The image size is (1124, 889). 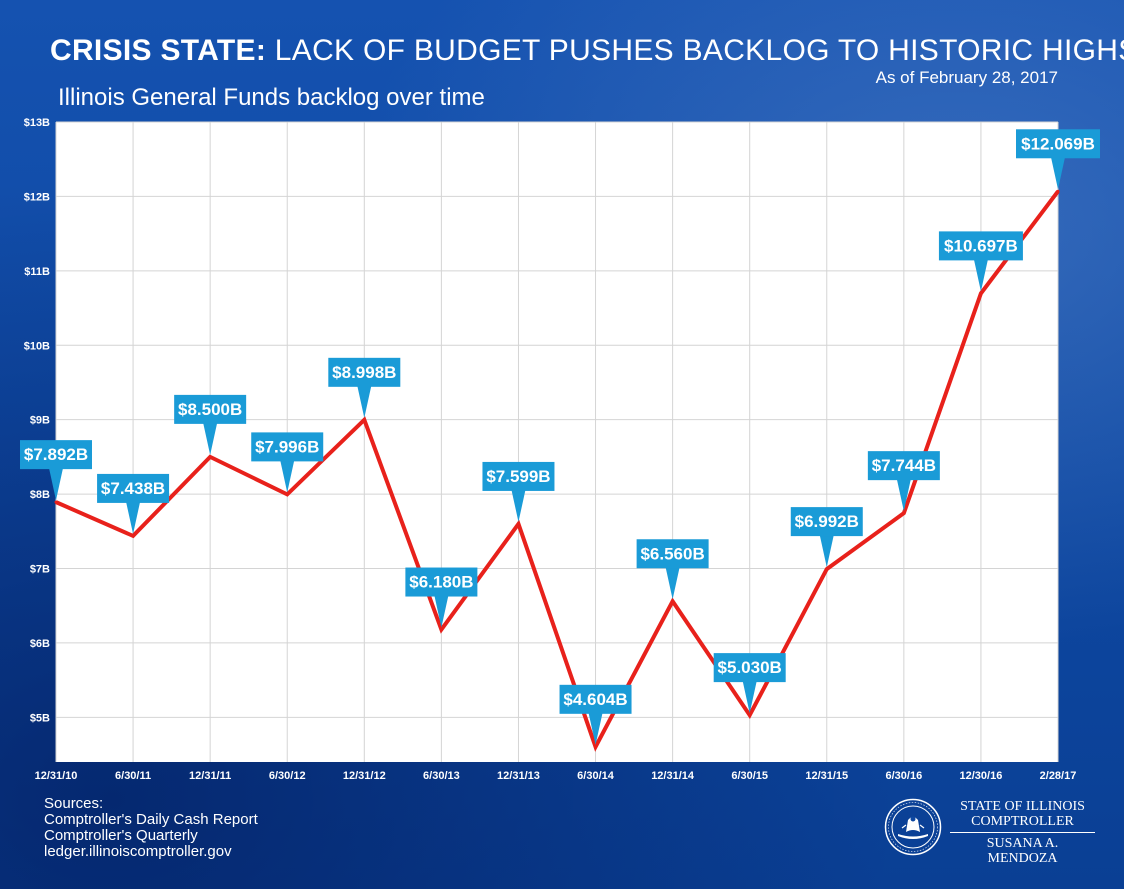 What do you see at coordinates (74, 803) in the screenshot?
I see `sources-heading: Sources:` at bounding box center [74, 803].